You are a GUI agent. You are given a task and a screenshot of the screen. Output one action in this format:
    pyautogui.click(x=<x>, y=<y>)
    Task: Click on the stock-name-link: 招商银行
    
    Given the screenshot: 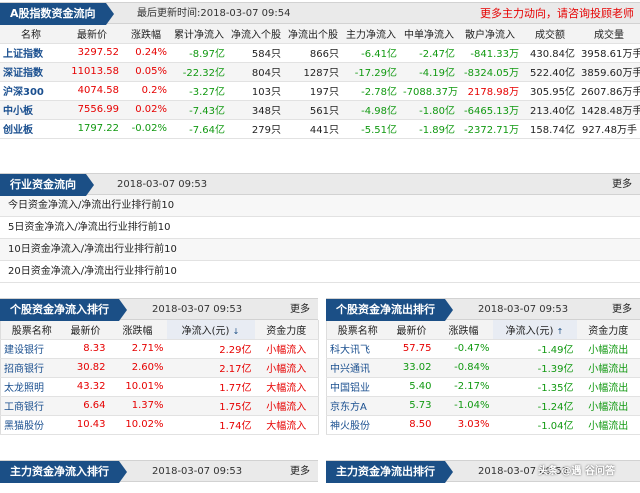 What is the action you would take?
    pyautogui.click(x=31, y=368)
    